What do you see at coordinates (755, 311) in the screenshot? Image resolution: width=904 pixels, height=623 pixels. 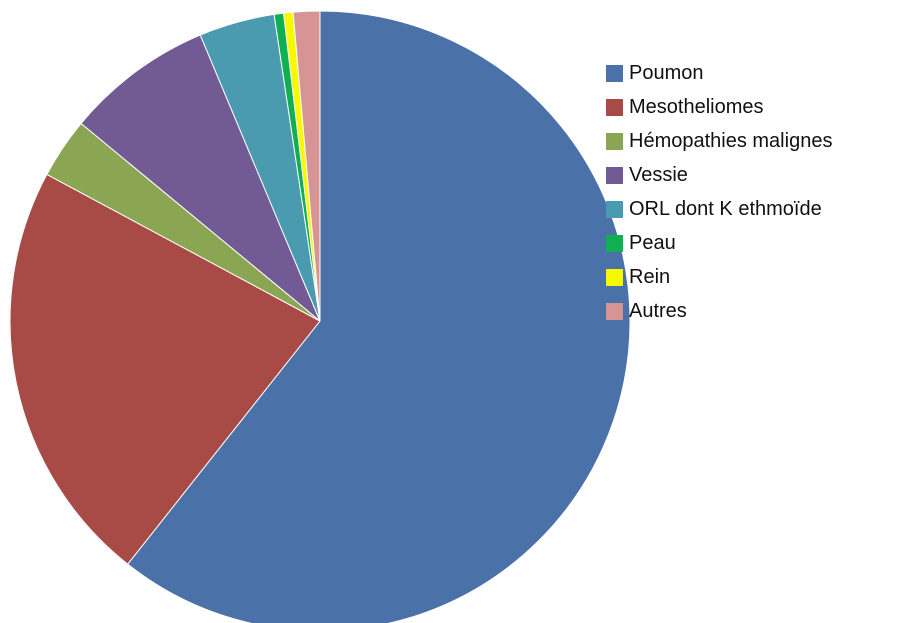 I see `legend-item: Autres` at bounding box center [755, 311].